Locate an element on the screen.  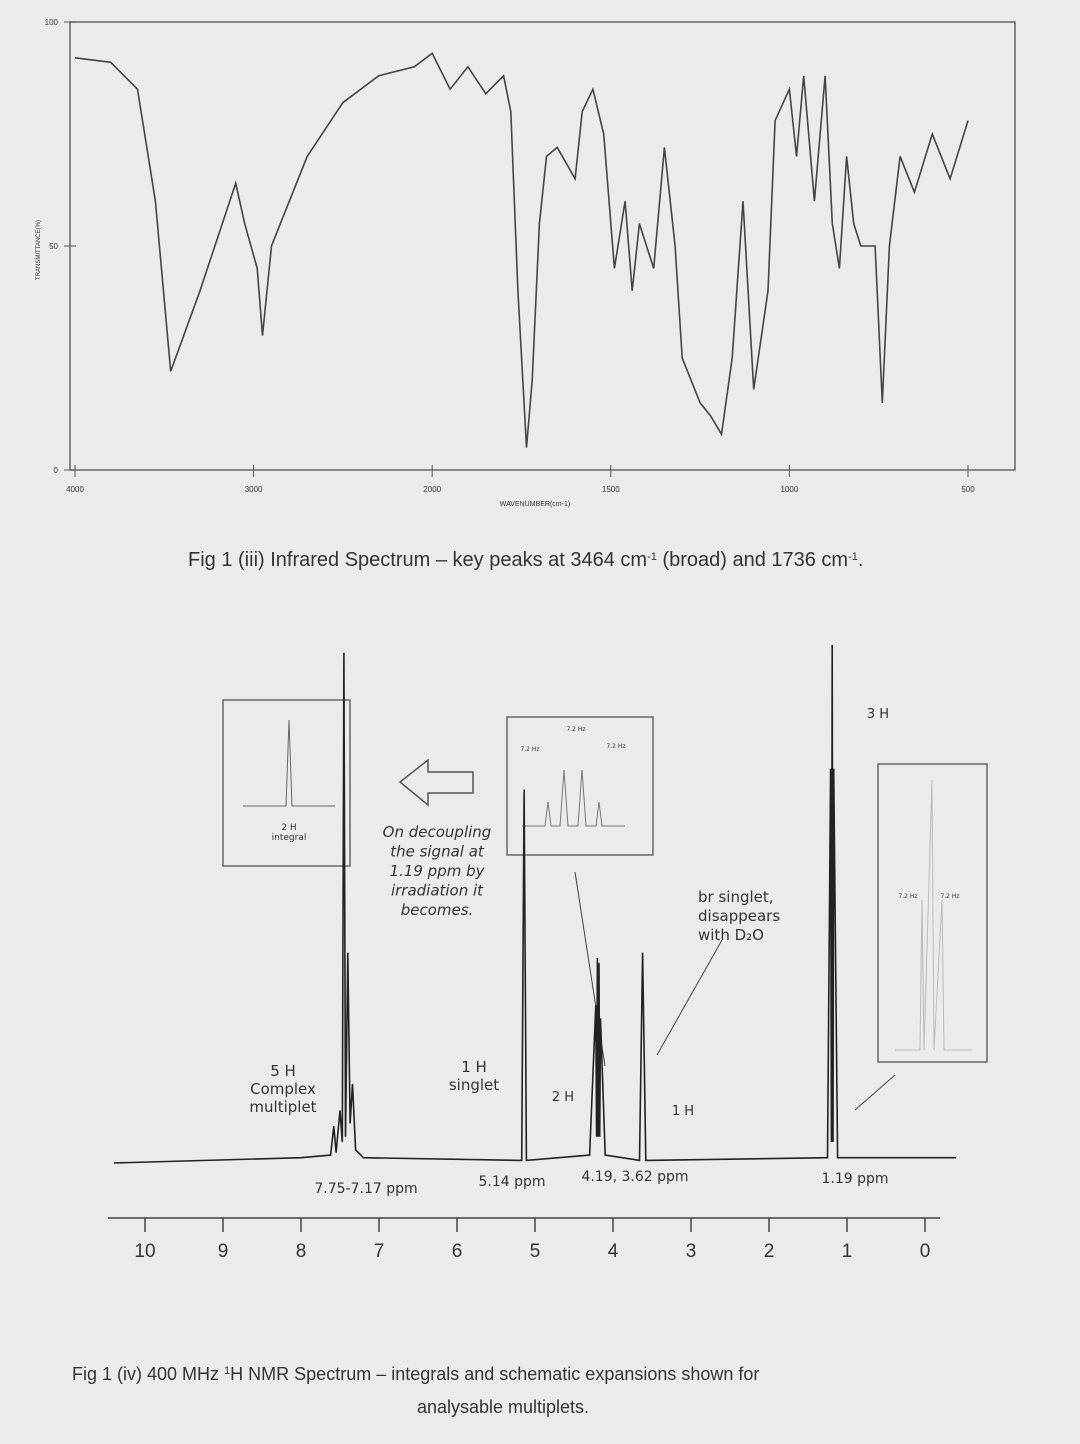
annotation-line: 4.19, 3.62 ppm is located at coordinates (634, 1177).